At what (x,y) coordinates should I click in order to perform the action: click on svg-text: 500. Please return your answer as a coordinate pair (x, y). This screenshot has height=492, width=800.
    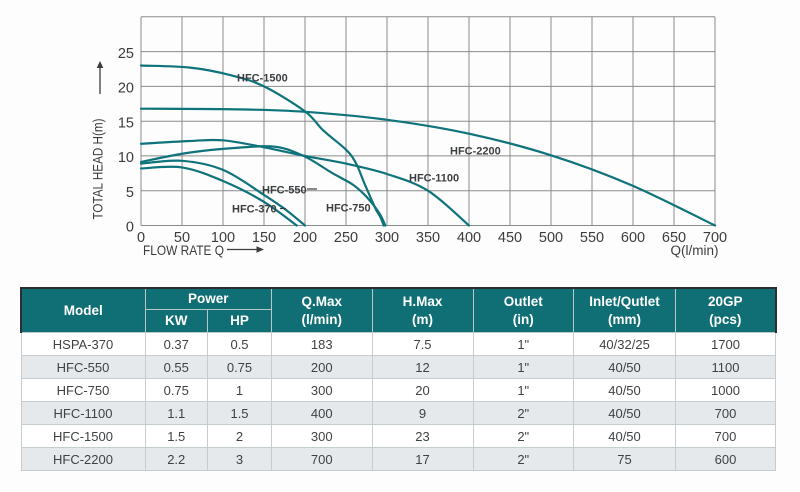
    Looking at the image, I should click on (551, 238).